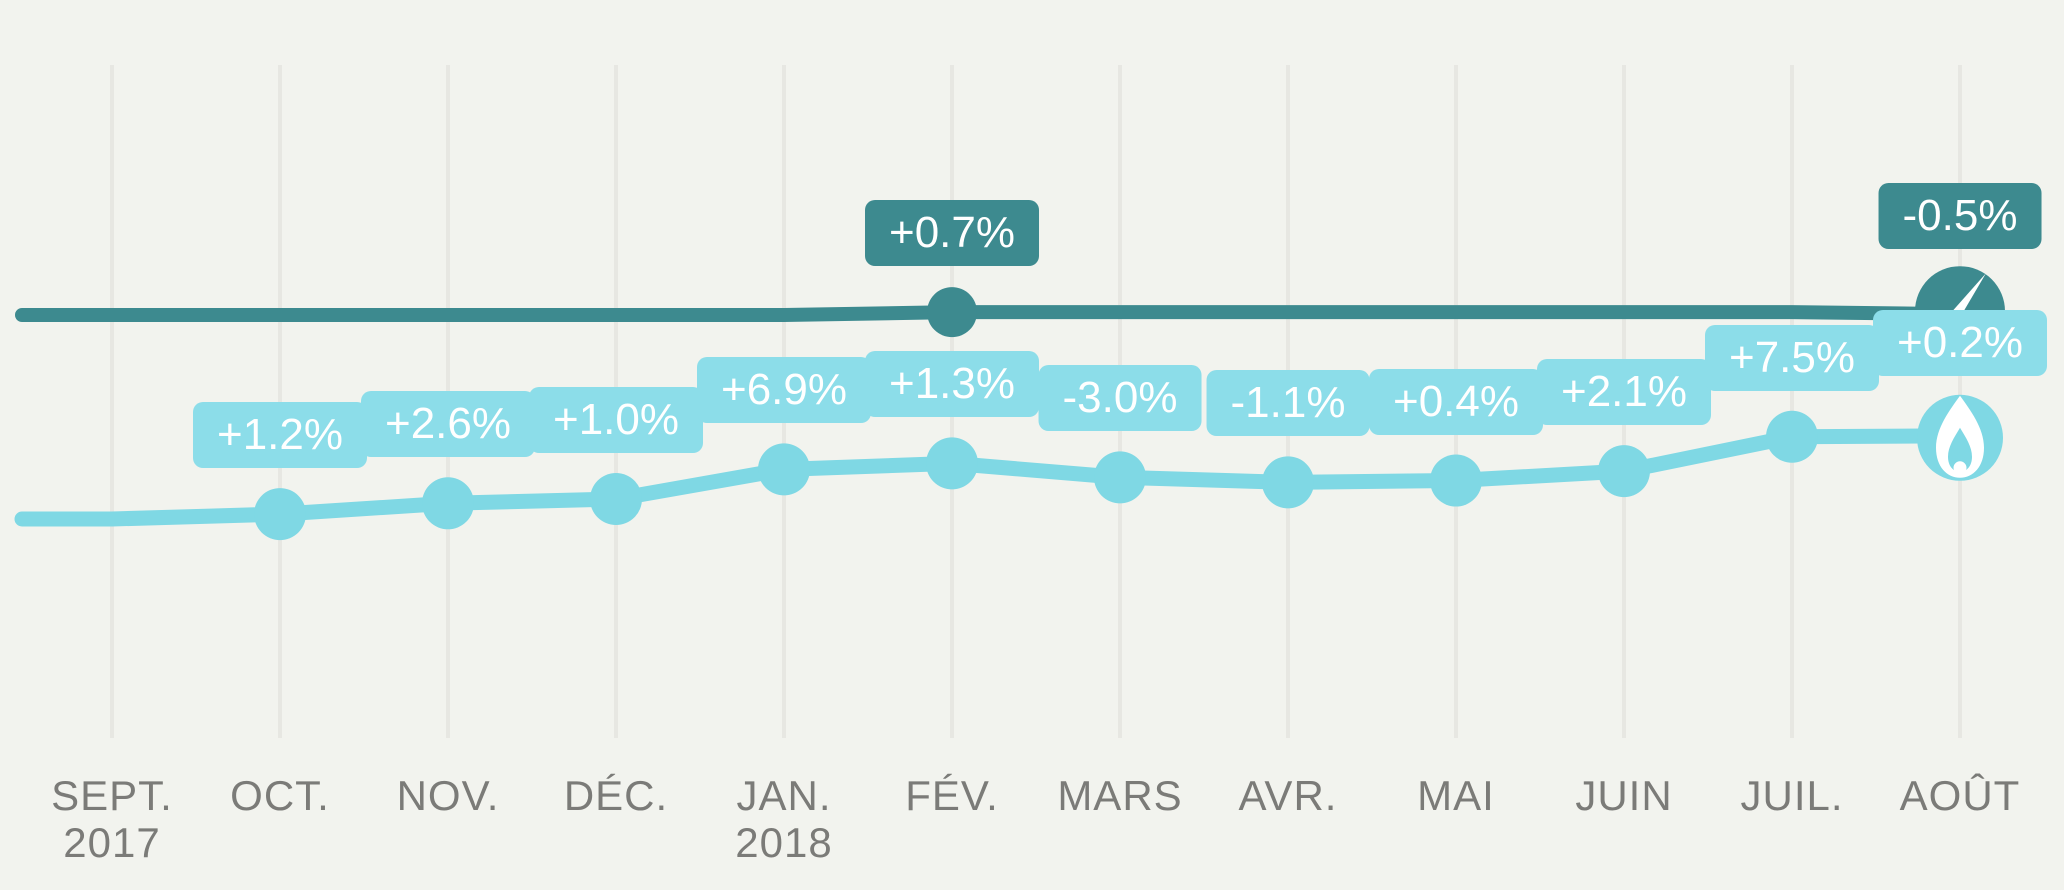  I want to click on month-label: DÉC., so click(616, 795).